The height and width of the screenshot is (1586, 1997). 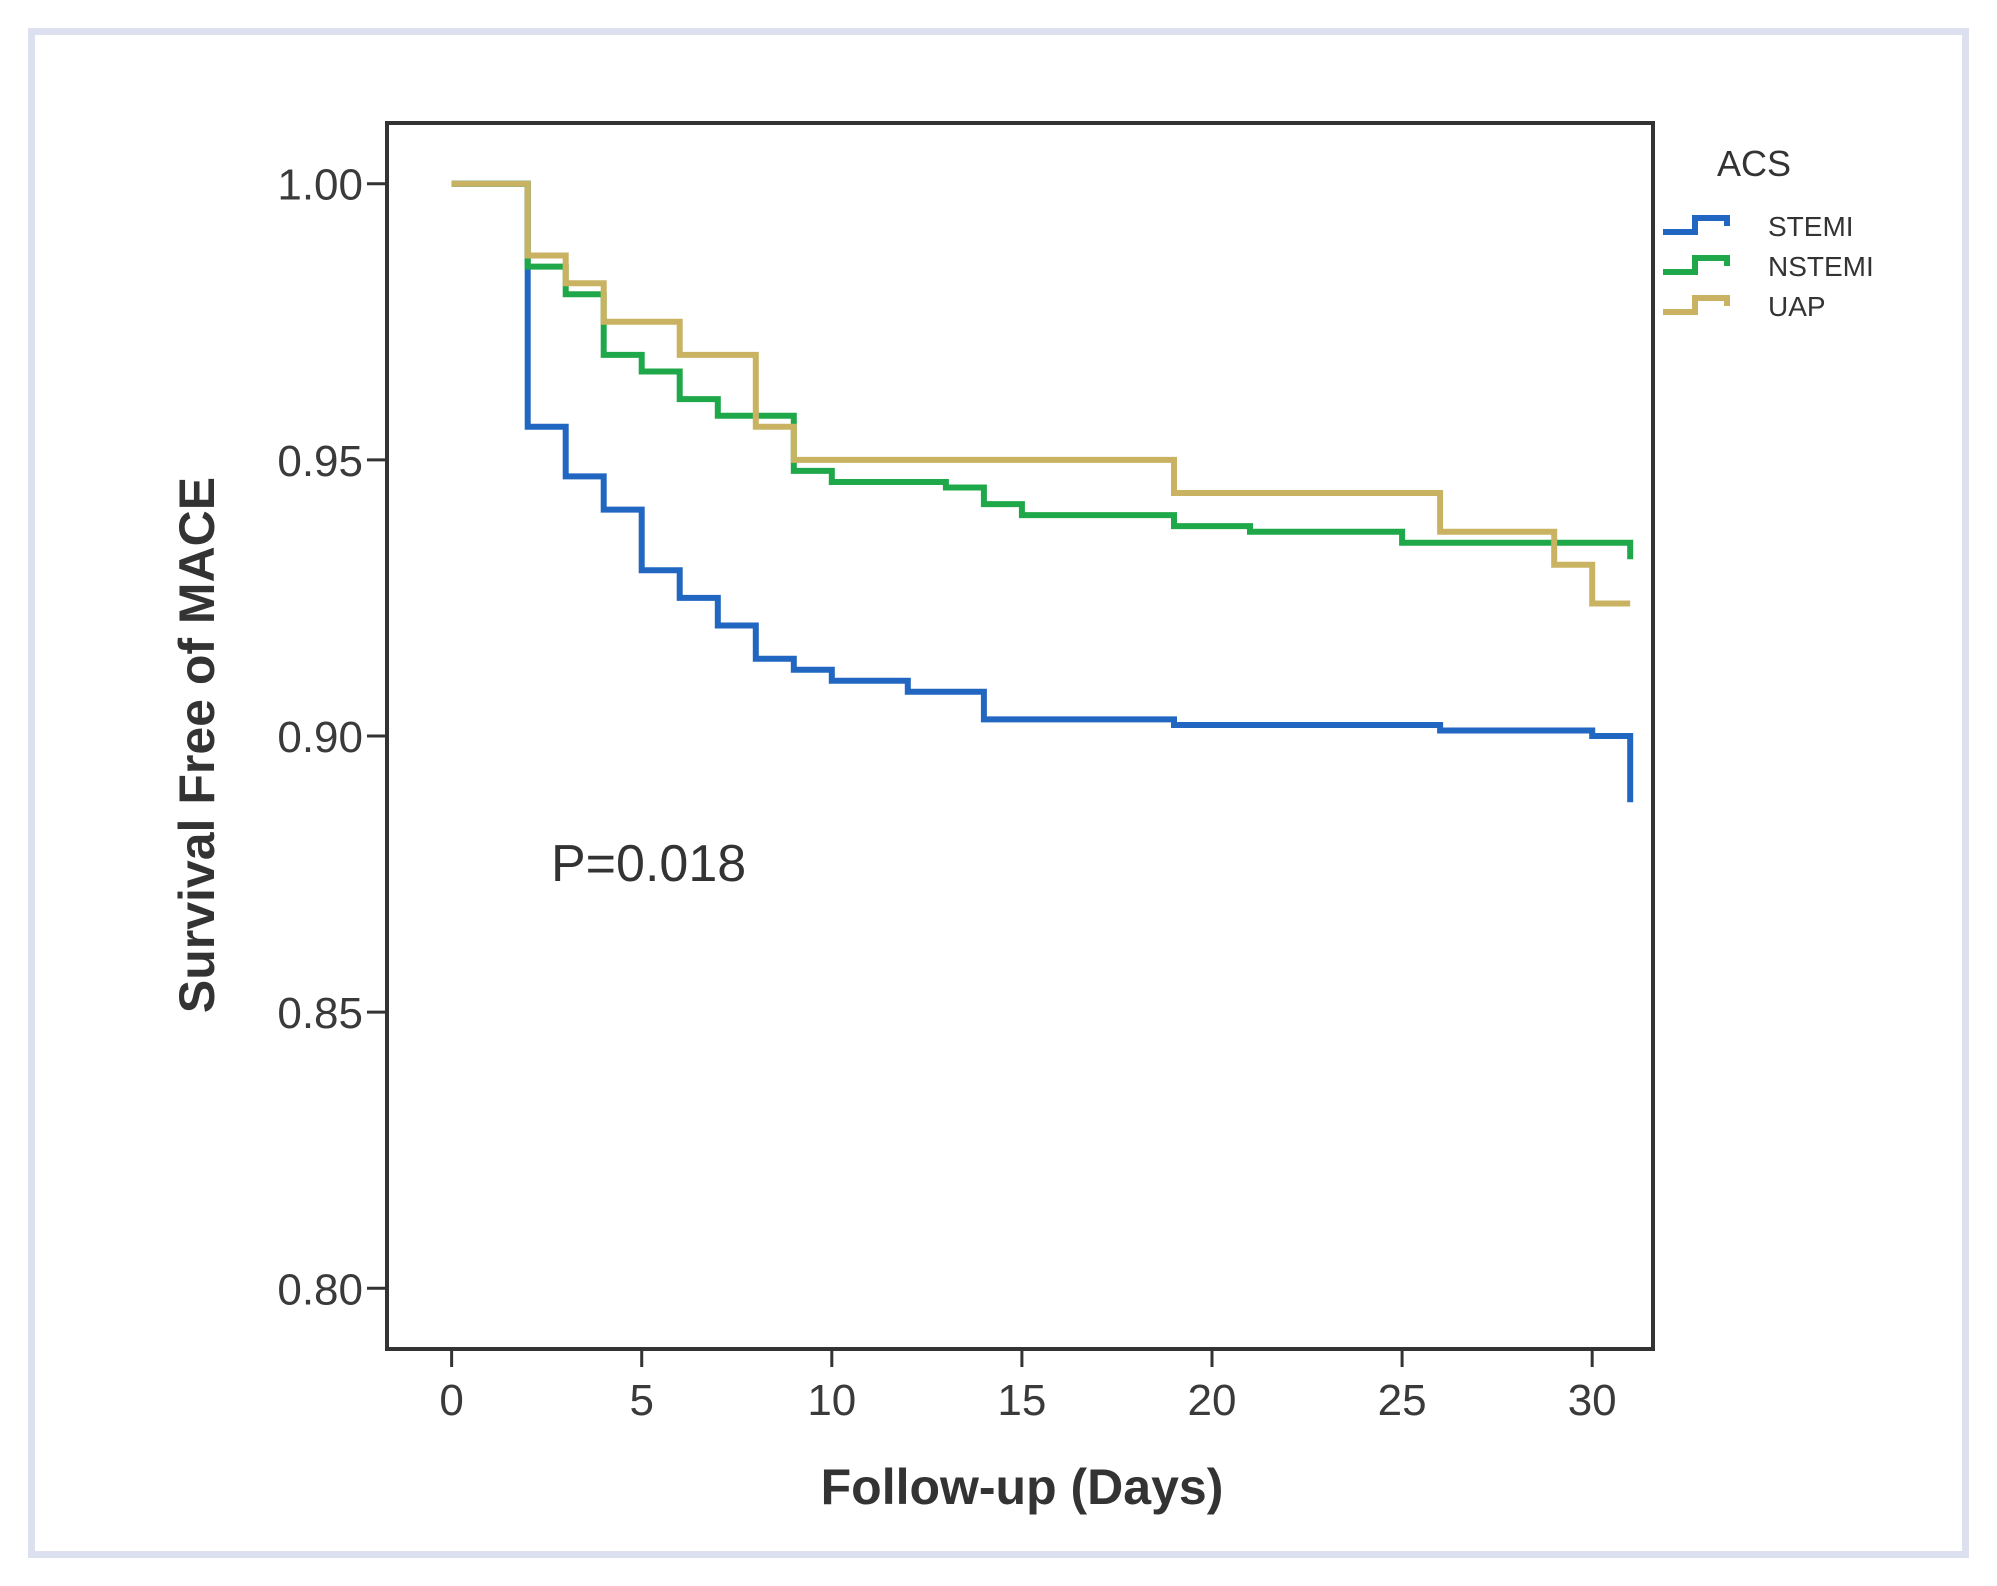 What do you see at coordinates (1754, 163) in the screenshot?
I see `legend-title: ACS` at bounding box center [1754, 163].